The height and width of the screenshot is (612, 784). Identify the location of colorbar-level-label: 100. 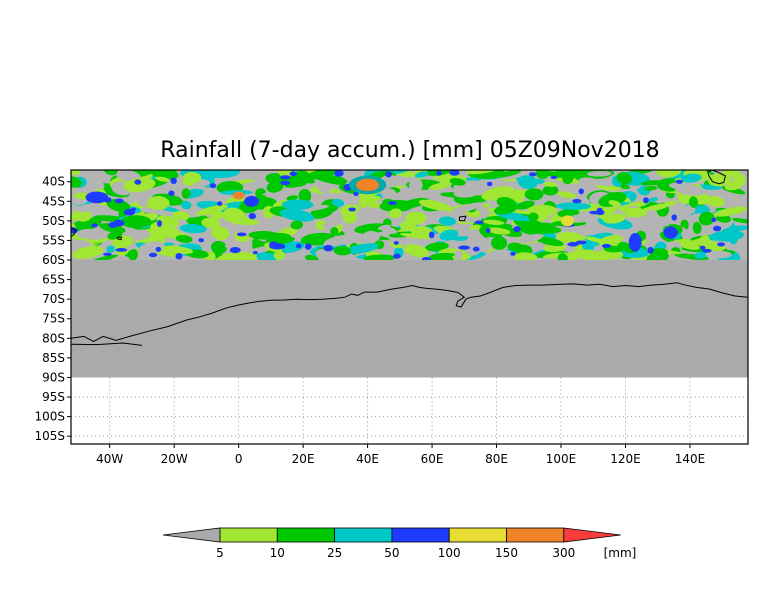
(449, 553).